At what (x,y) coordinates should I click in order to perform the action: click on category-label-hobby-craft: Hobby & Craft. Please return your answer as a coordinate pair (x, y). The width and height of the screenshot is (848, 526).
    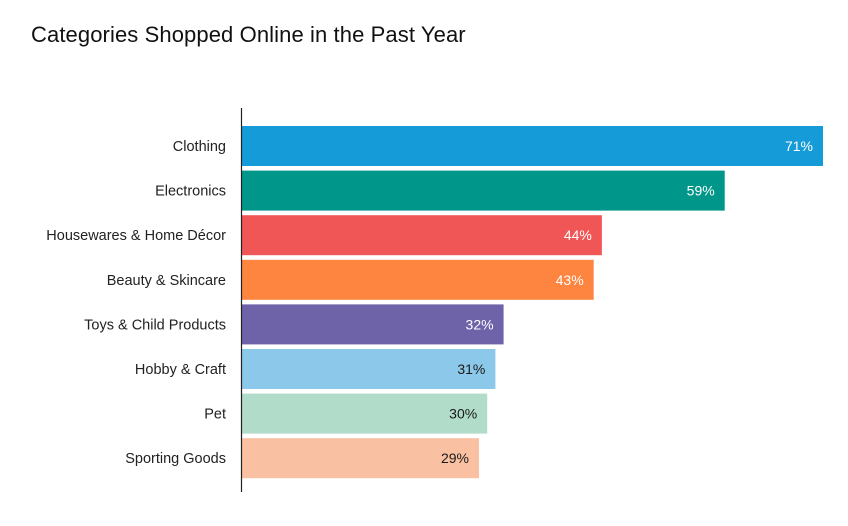
    Looking at the image, I should click on (180, 370).